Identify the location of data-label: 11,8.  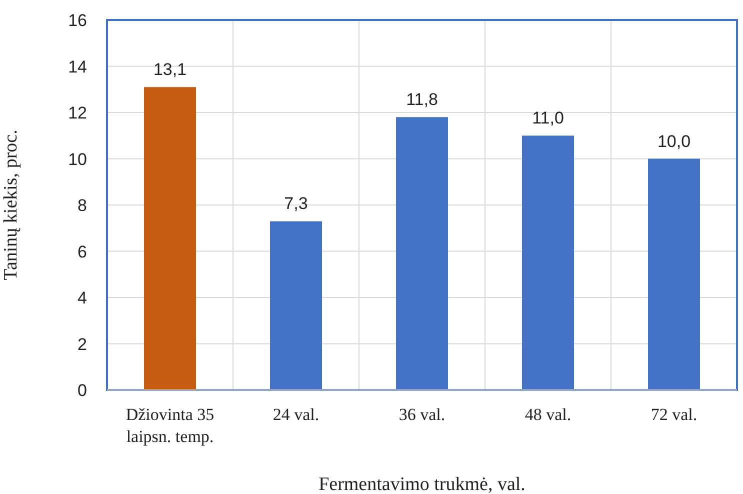
(422, 100).